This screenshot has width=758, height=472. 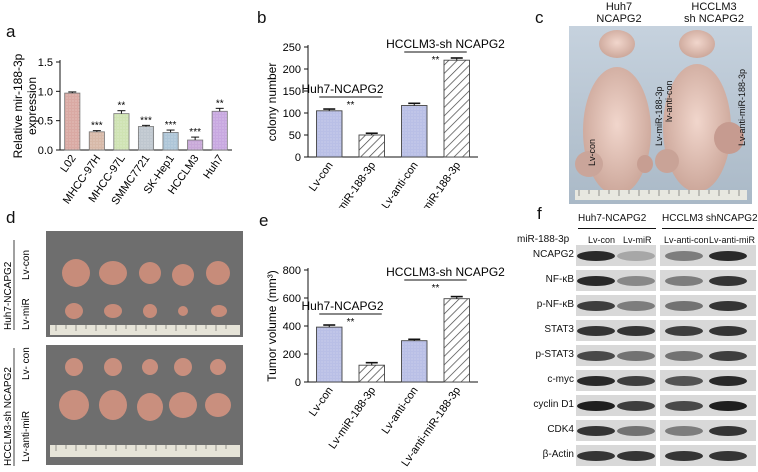 What do you see at coordinates (272, 102) in the screenshot?
I see `b-ylabel: colony number` at bounding box center [272, 102].